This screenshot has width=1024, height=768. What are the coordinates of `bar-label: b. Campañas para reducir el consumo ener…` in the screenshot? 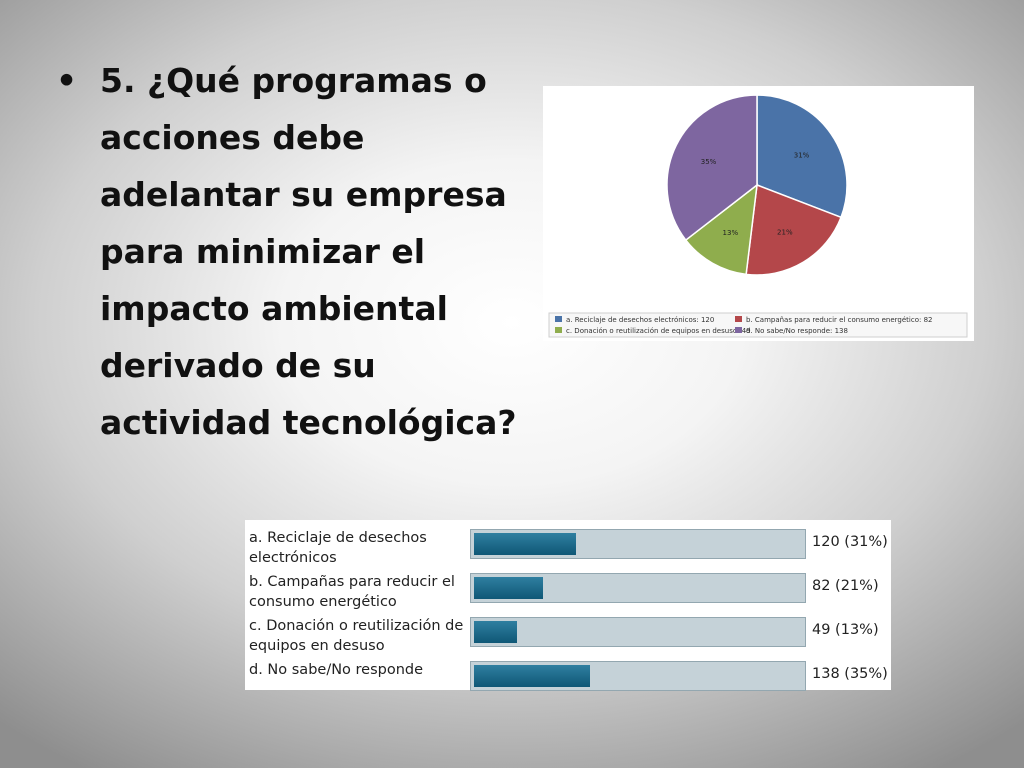 It's located at (352, 592).